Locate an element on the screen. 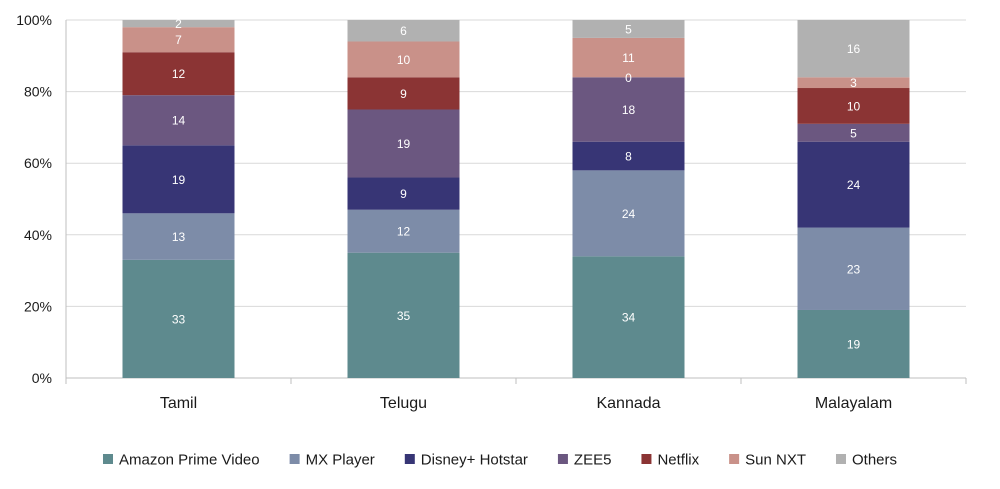  legend-item: Amazon Prime Video is located at coordinates (181, 460).